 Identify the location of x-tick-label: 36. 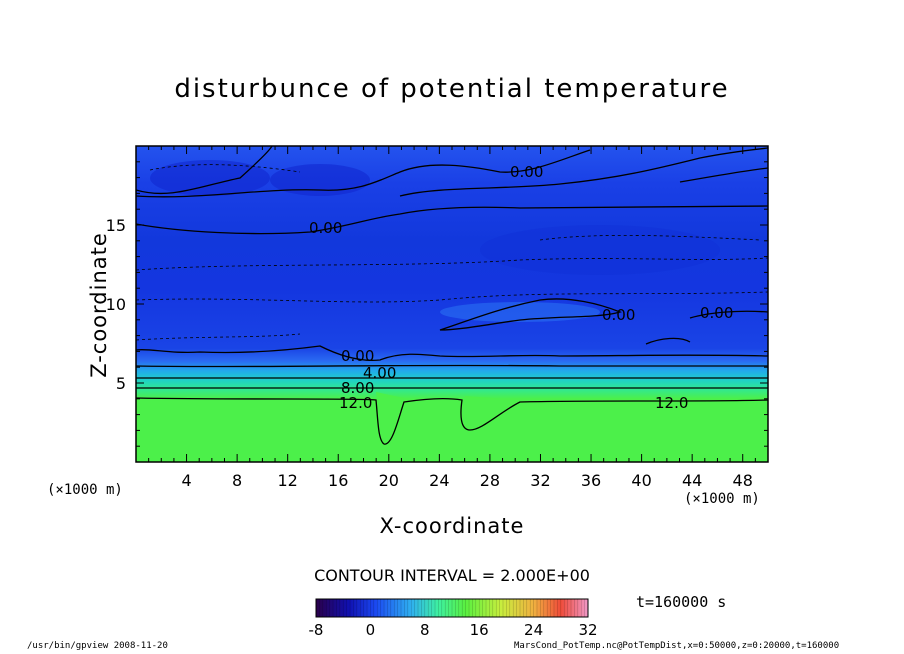
(591, 480).